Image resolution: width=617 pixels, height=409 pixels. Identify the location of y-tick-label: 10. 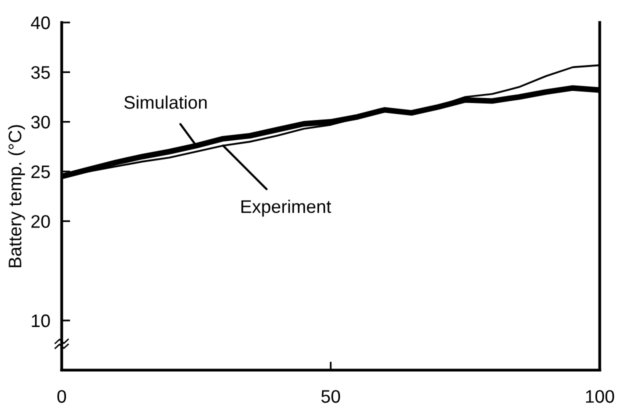
(41, 321).